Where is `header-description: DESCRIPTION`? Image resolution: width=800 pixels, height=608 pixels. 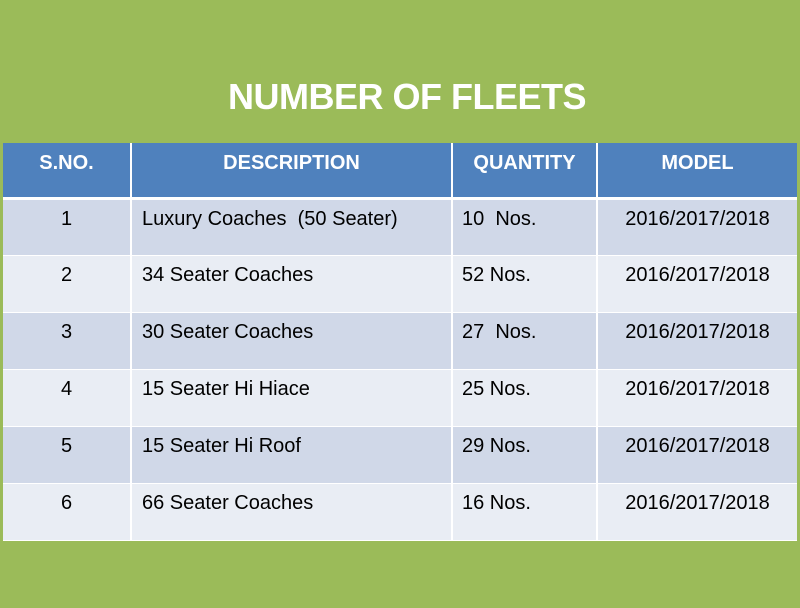
header-description: DESCRIPTION is located at coordinates (292, 171).